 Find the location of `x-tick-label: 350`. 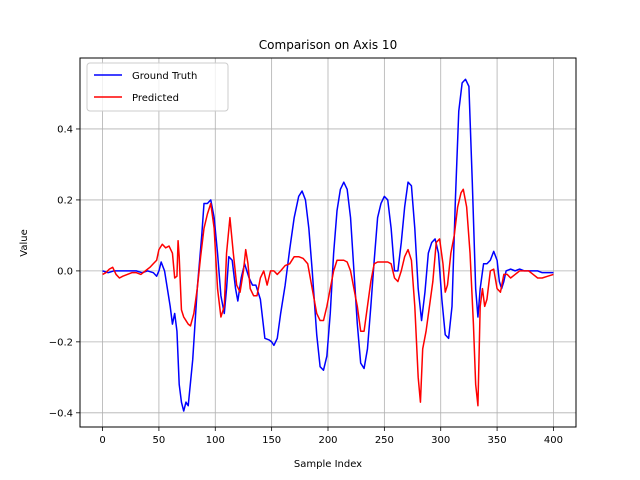

x-tick-label: 350 is located at coordinates (497, 440).